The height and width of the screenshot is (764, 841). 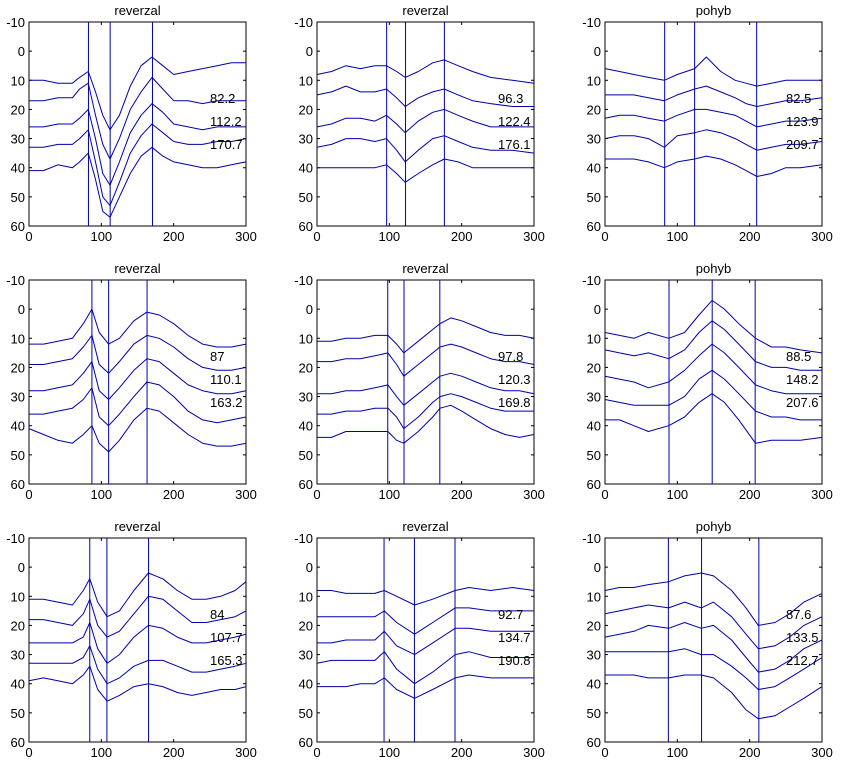 I want to click on latency-annotation: 82.2, so click(x=222, y=98).